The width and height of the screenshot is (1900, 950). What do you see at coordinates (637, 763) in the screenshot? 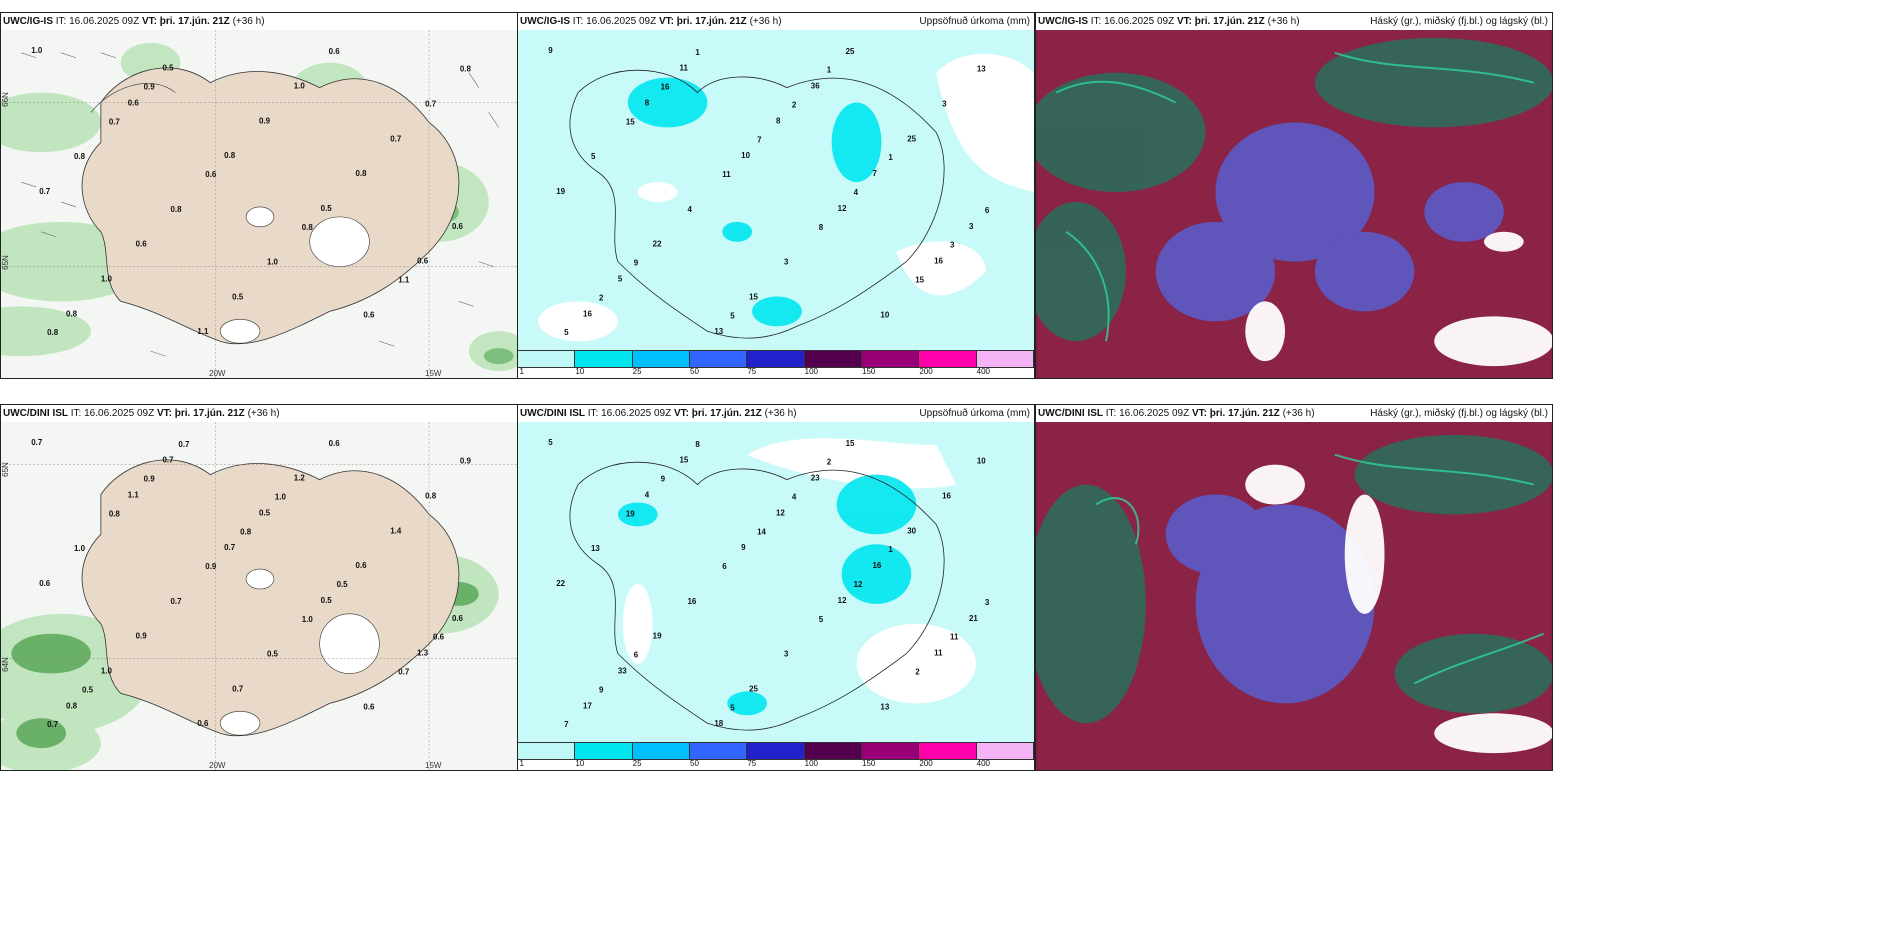
I see `colorbar-label: 25` at bounding box center [637, 763].